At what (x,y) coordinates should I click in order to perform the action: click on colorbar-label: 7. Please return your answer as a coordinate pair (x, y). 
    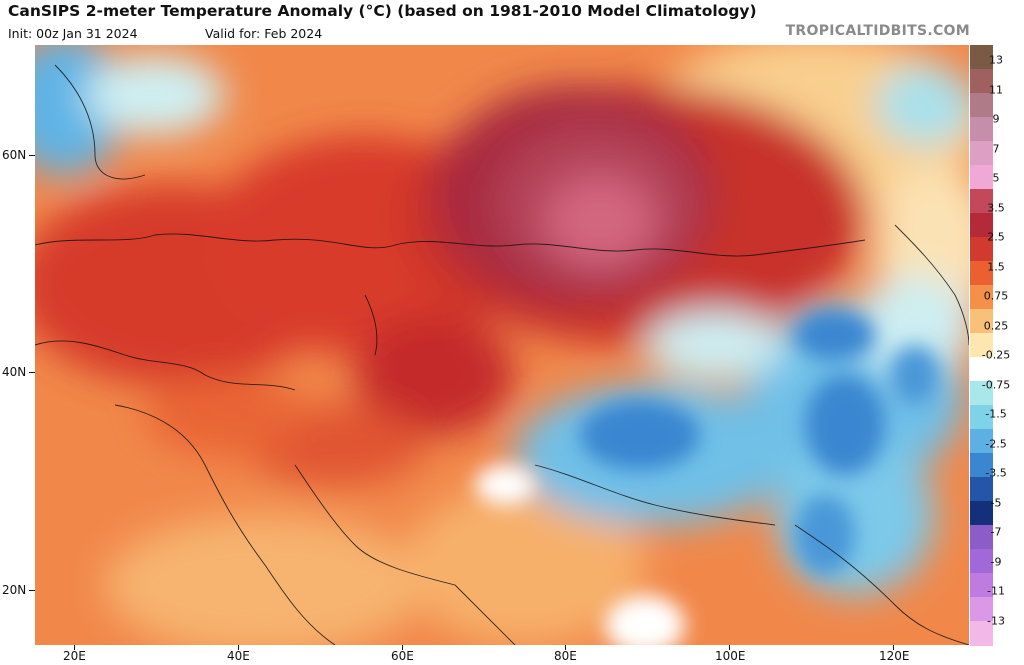
    Looking at the image, I should click on (996, 148).